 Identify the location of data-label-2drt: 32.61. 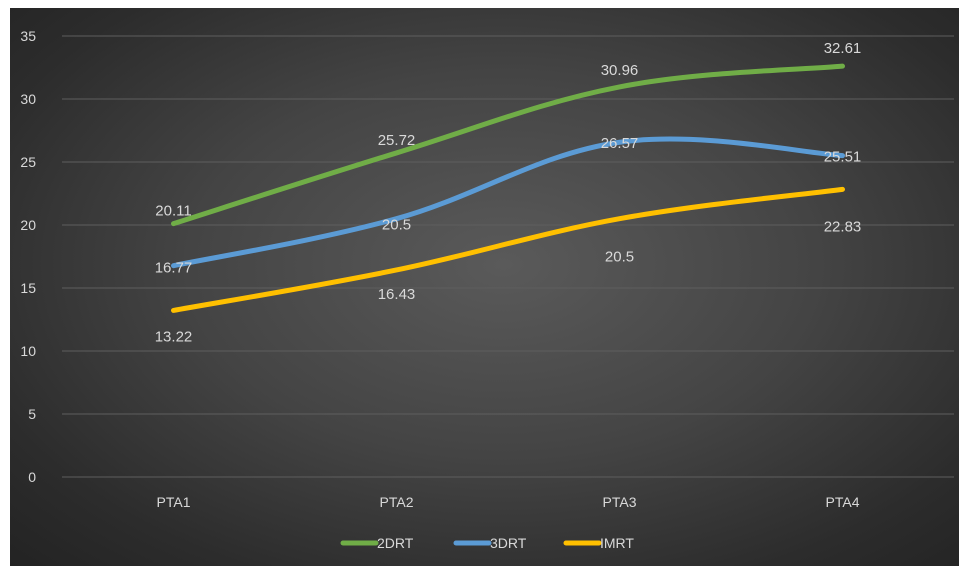
(843, 48).